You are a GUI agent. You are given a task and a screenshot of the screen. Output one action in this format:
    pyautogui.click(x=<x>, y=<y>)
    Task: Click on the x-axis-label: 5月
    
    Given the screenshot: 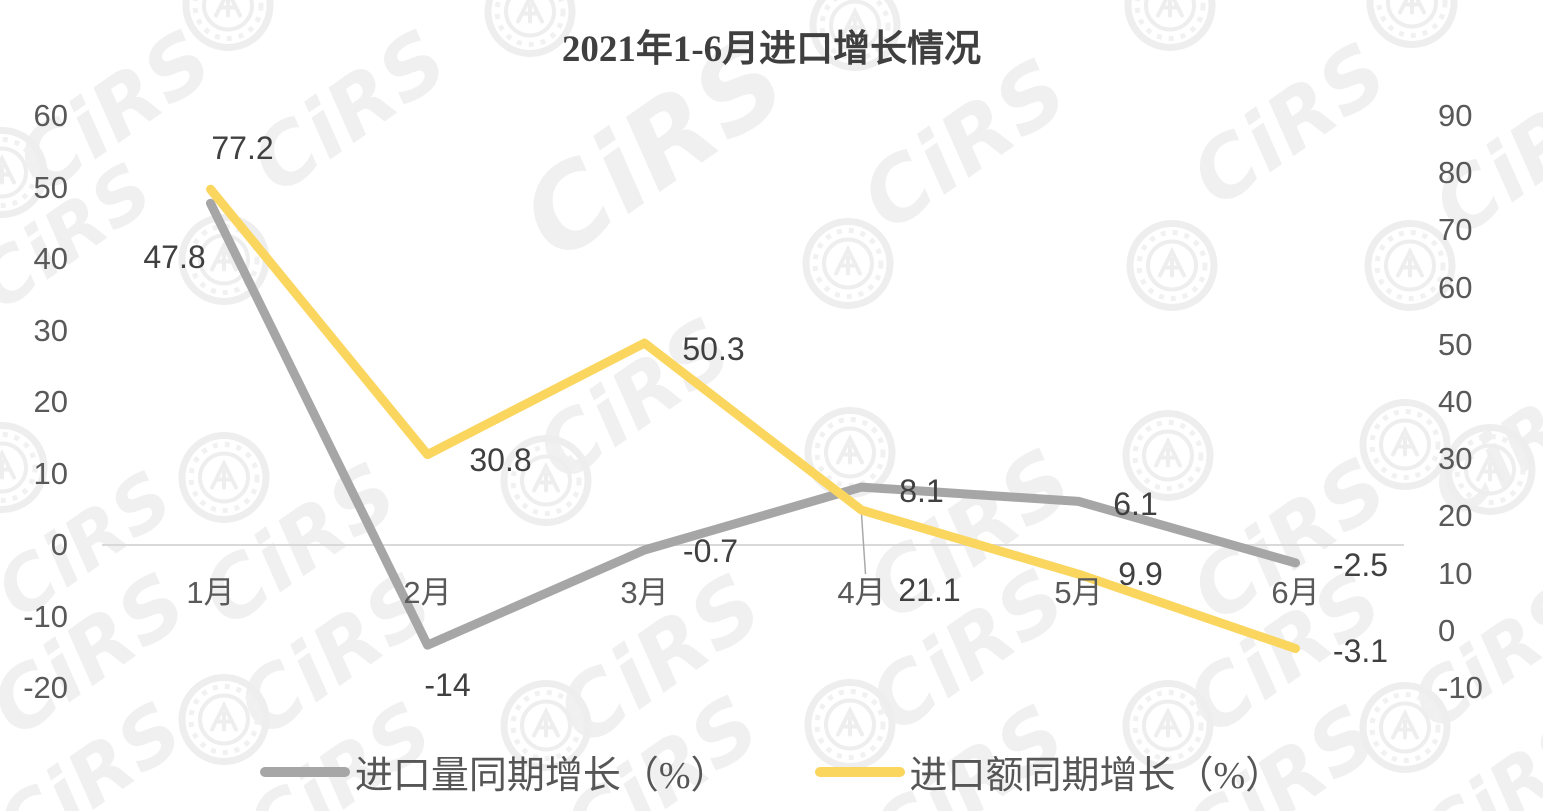 What is the action you would take?
    pyautogui.click(x=1078, y=592)
    